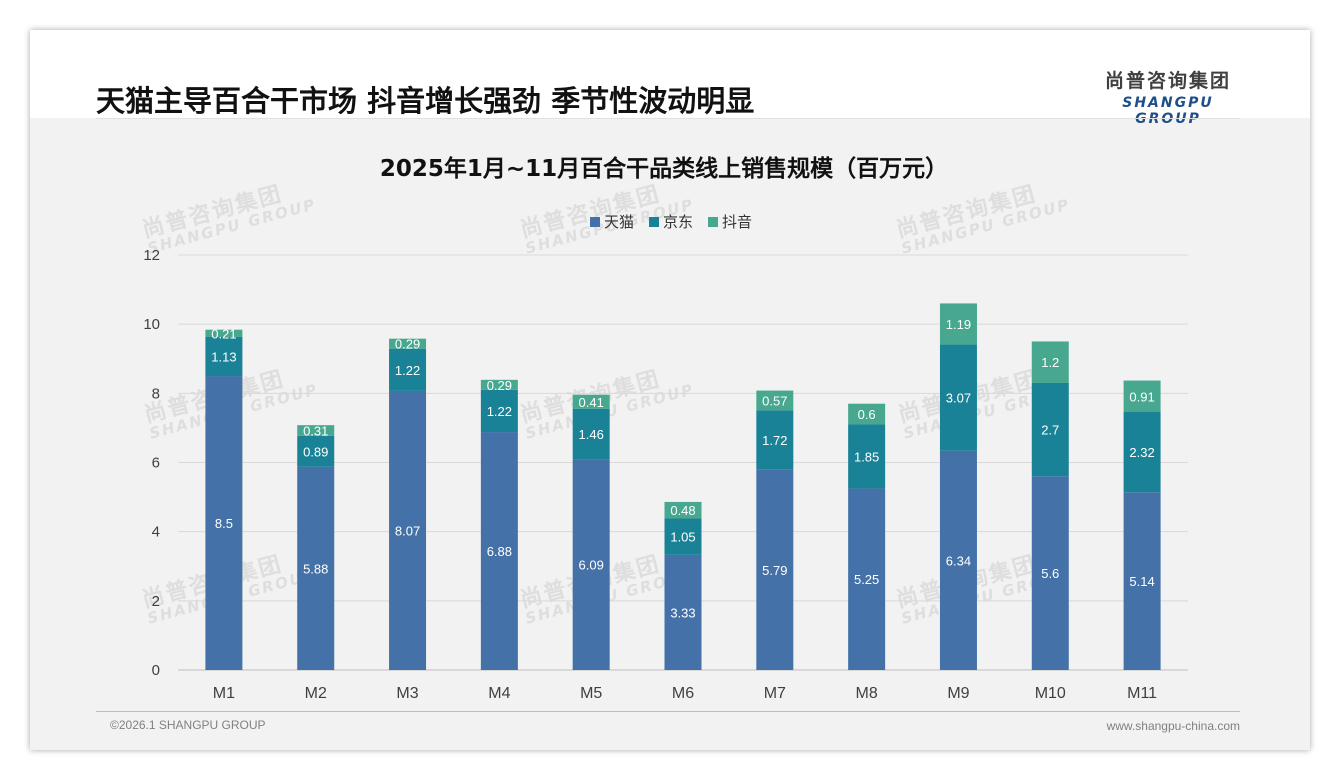  What do you see at coordinates (1142, 693) in the screenshot?
I see `x-tick-label: M11` at bounding box center [1142, 693].